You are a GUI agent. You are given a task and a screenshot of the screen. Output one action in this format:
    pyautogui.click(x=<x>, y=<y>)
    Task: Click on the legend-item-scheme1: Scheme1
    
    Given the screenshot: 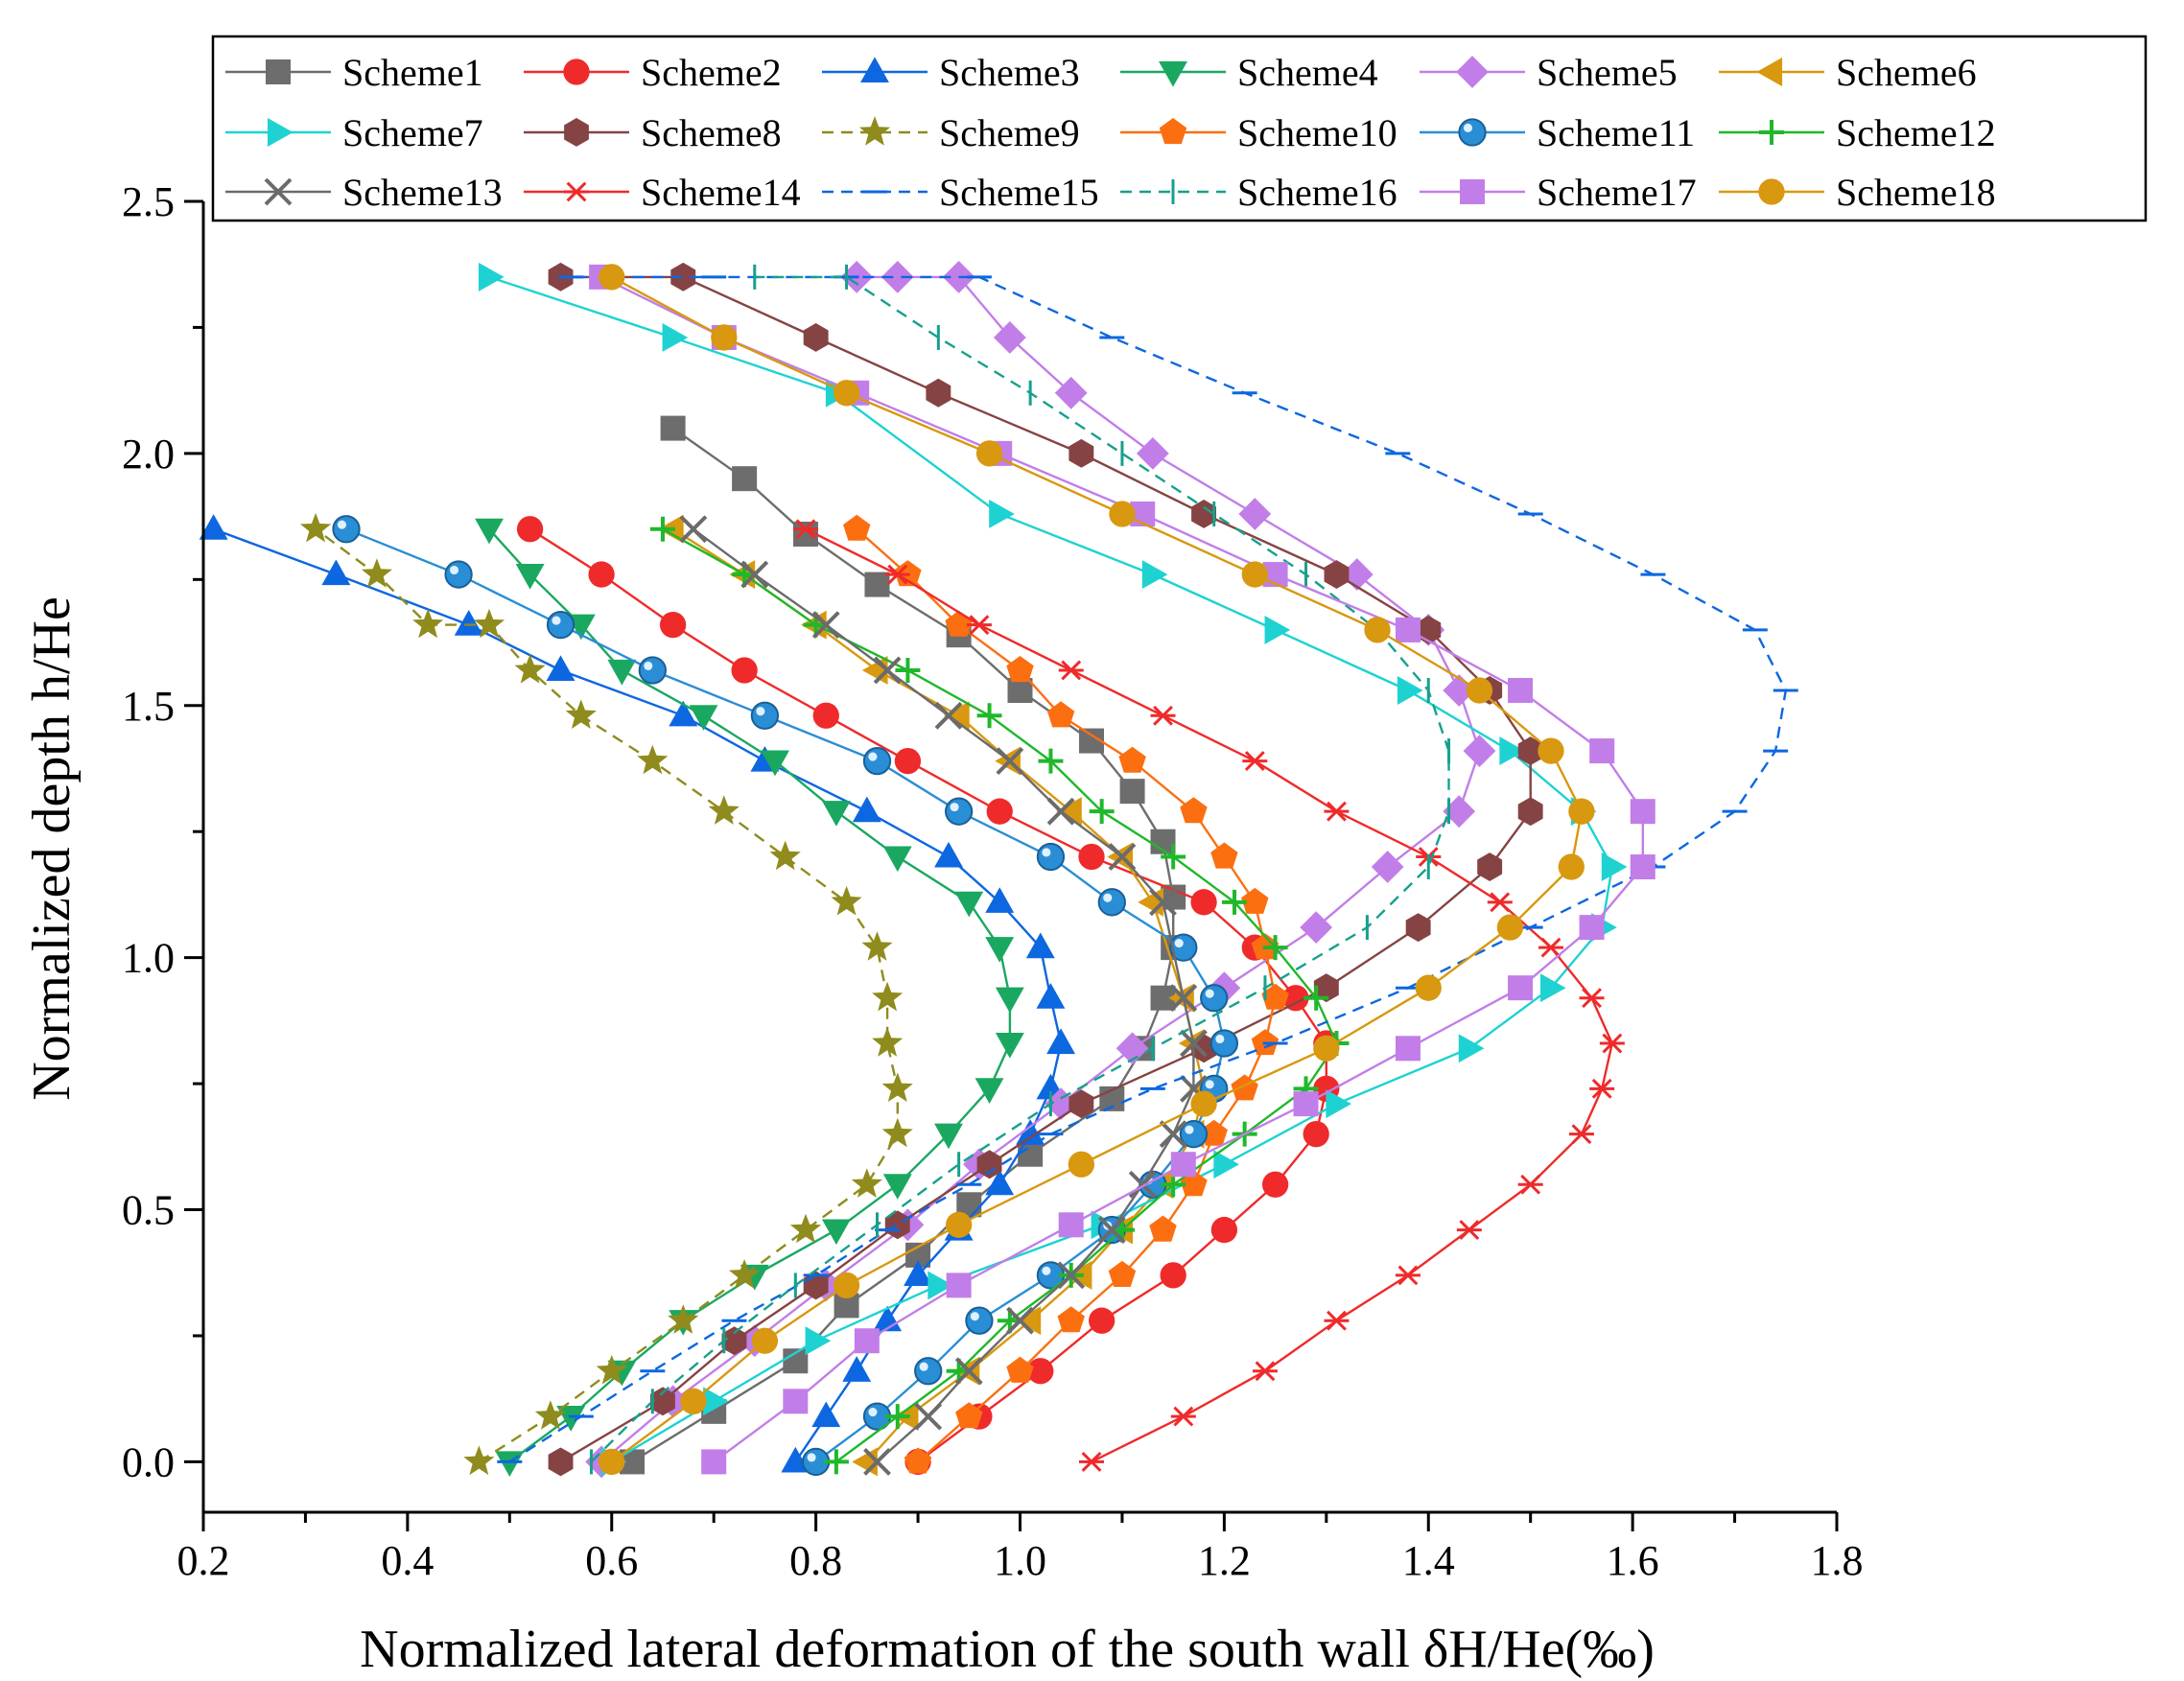 What is the action you would take?
    pyautogui.click(x=354, y=73)
    